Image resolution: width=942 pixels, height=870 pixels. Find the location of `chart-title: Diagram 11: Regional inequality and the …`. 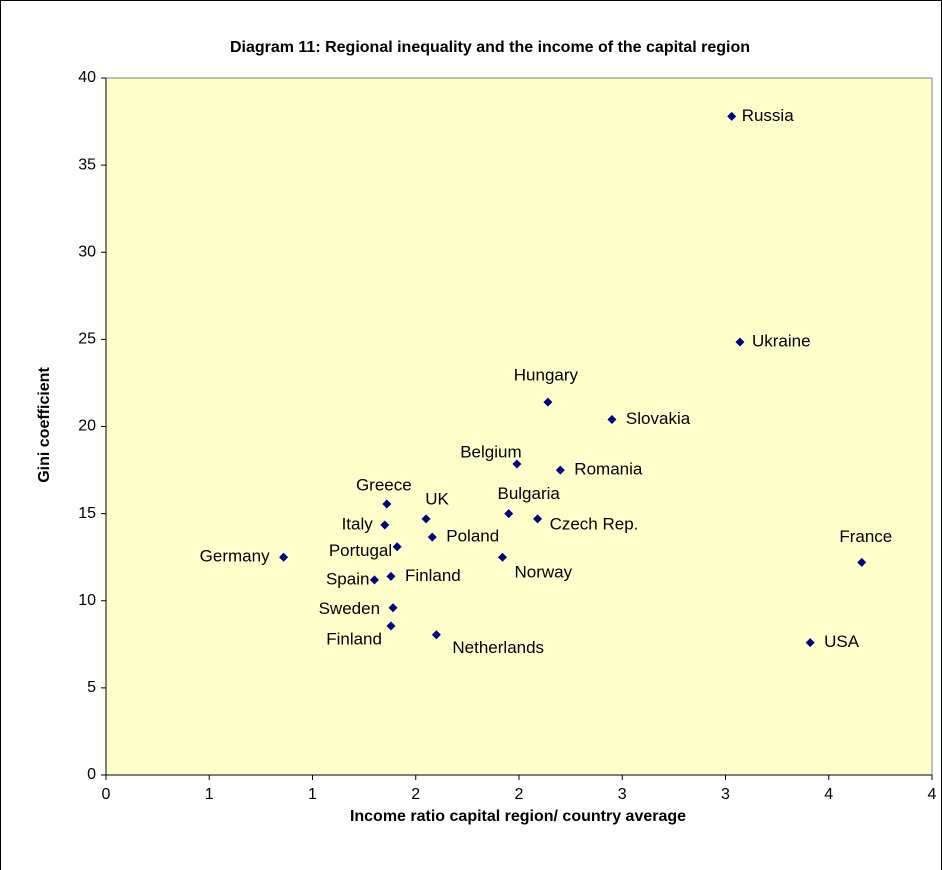

chart-title: Diagram 11: Regional inequality and the … is located at coordinates (490, 47).